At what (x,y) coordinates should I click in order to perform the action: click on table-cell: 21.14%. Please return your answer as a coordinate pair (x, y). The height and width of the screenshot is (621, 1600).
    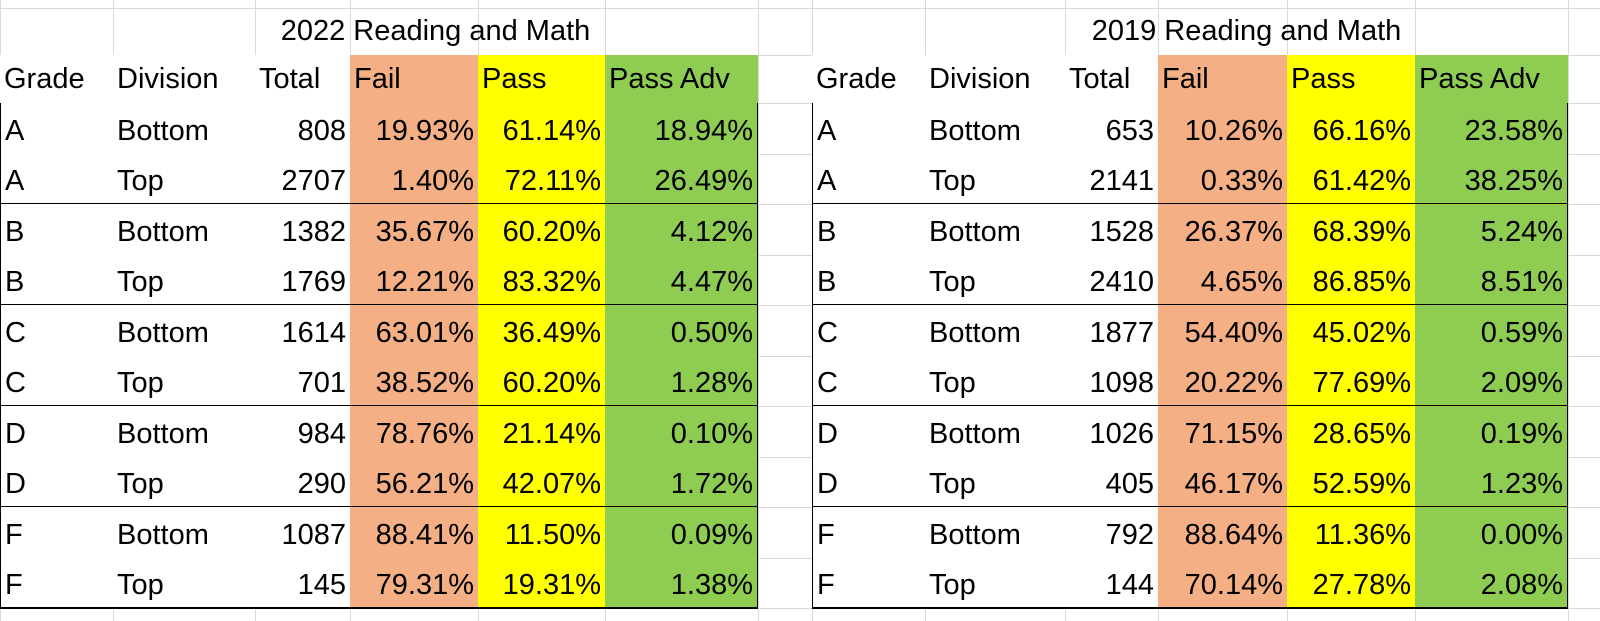
    Looking at the image, I should click on (542, 432).